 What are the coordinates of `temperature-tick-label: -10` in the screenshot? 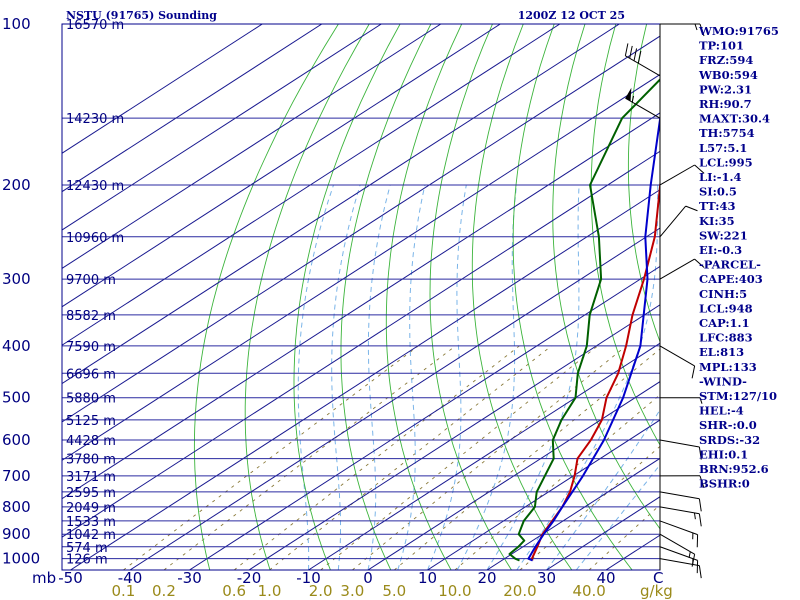 It's located at (308, 578).